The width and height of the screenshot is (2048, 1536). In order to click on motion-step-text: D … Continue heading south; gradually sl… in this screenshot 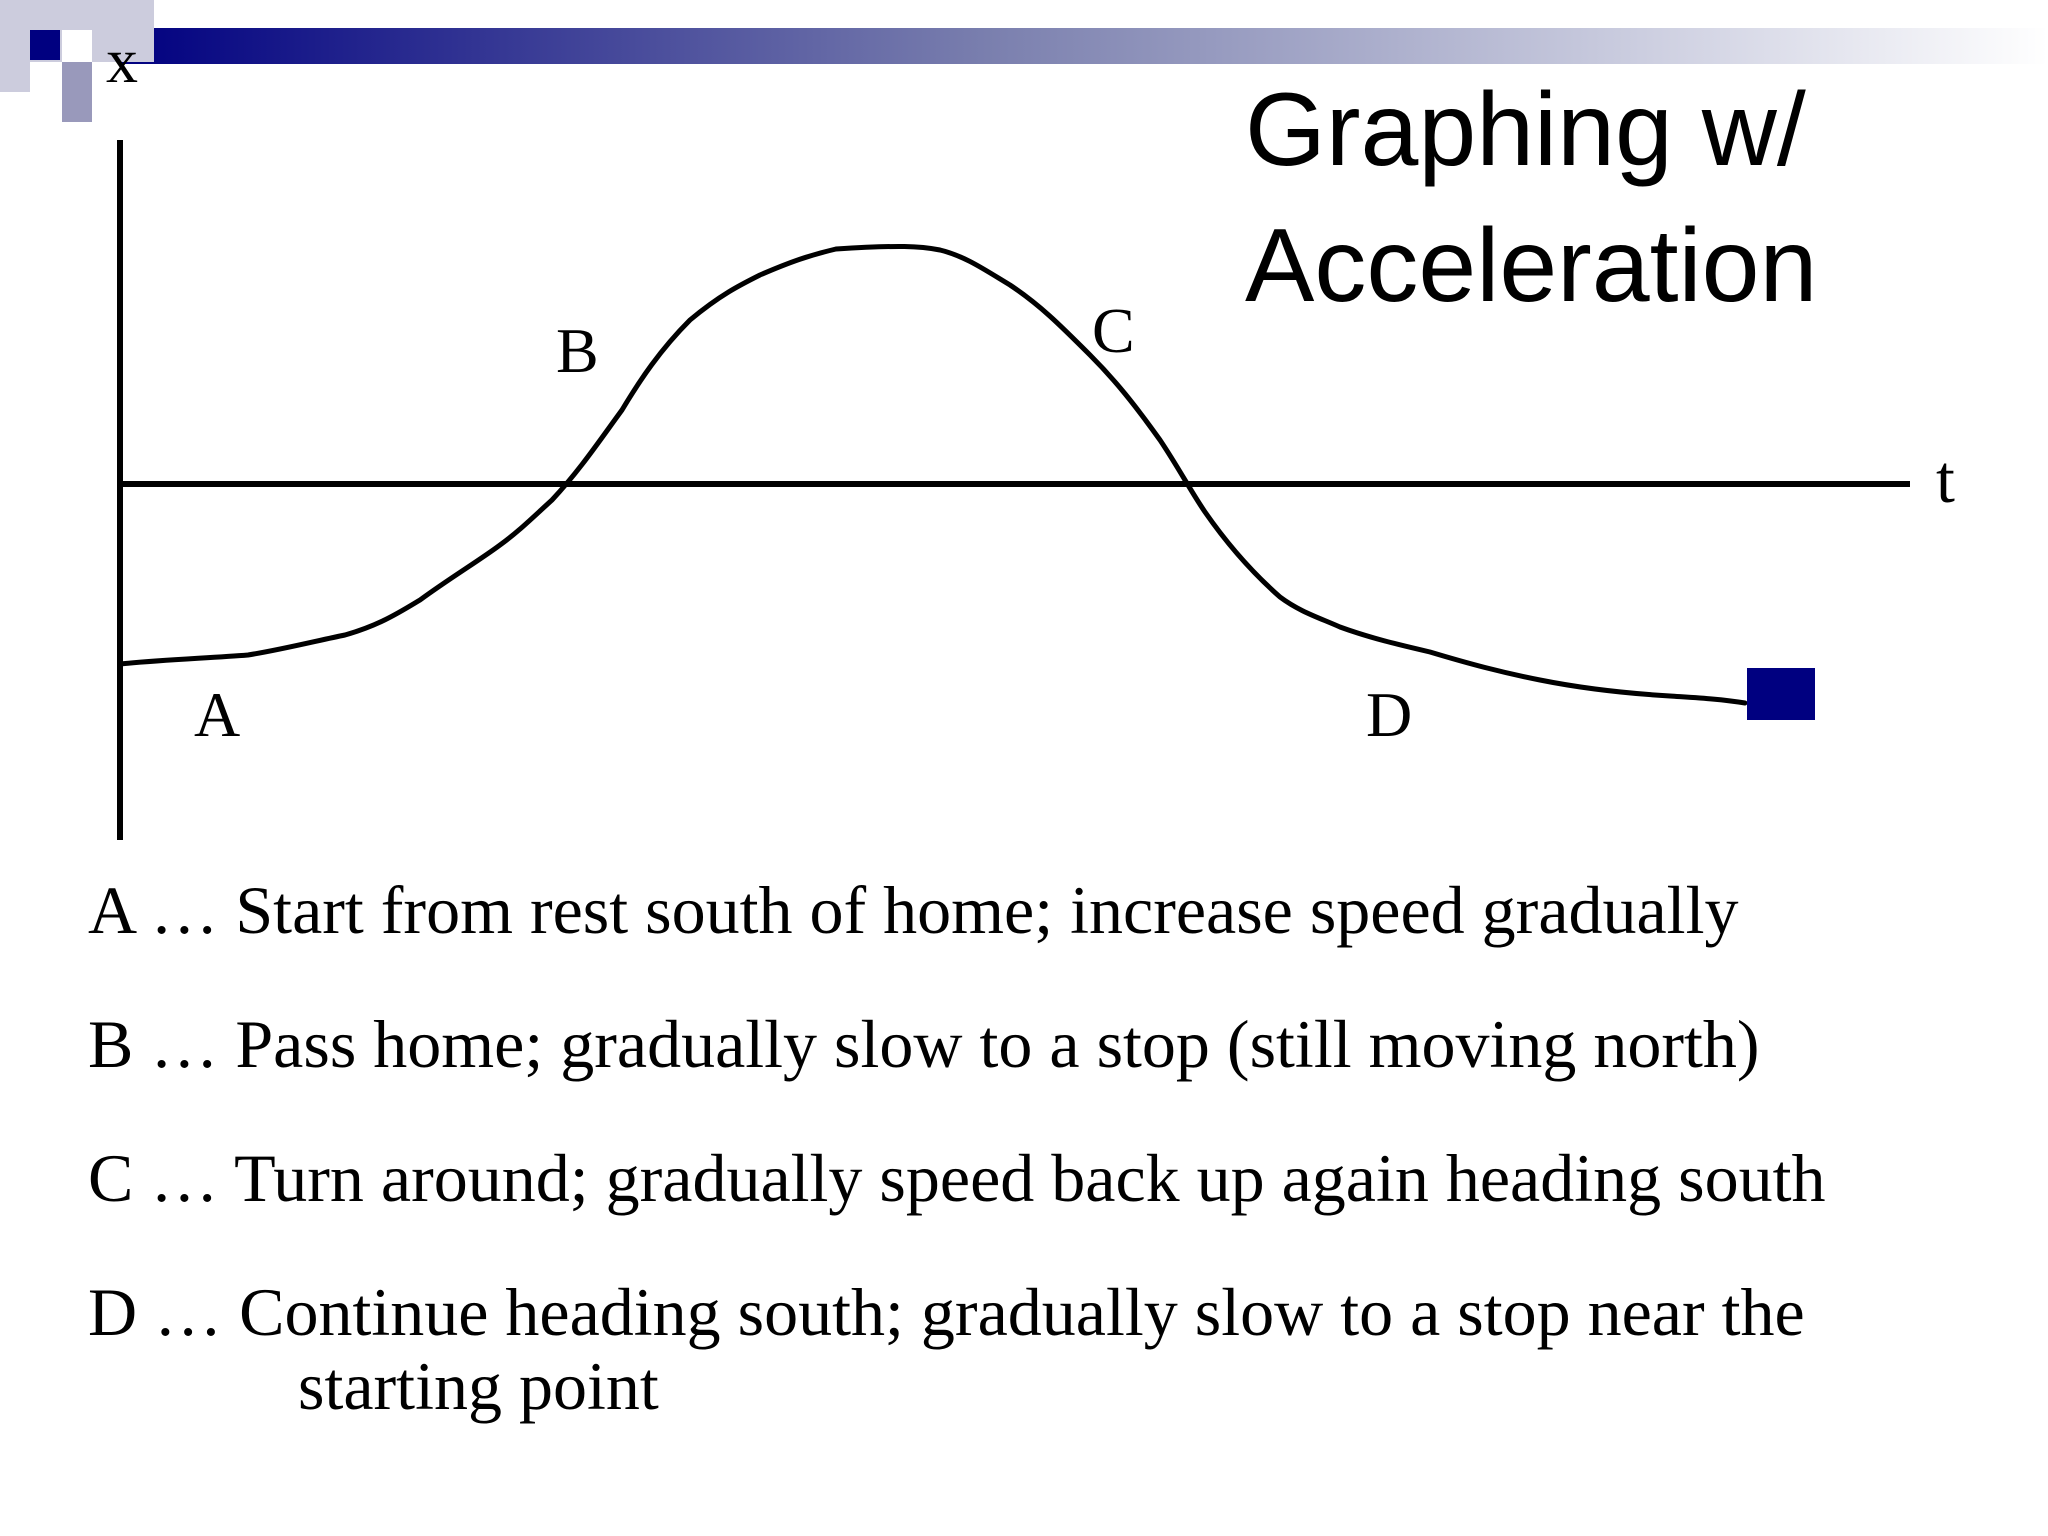, I will do `click(946, 1312)`.